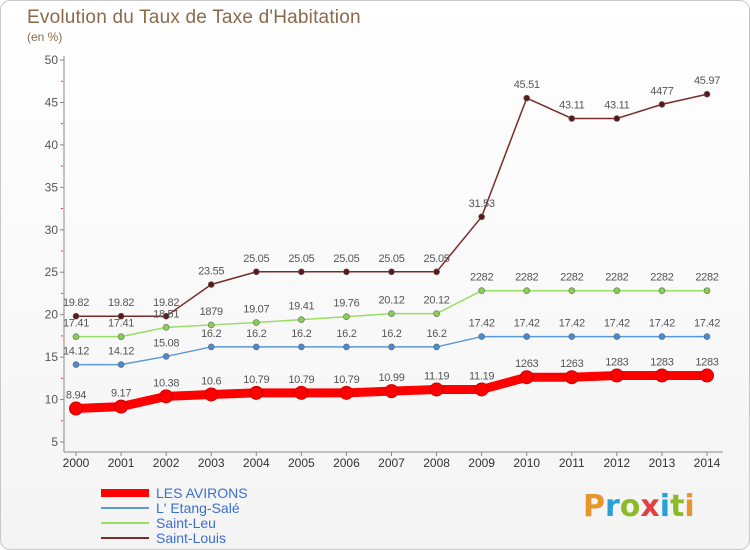 This screenshot has width=750, height=550. Describe the element at coordinates (121, 324) in the screenshot. I see `data-label: 17.41` at that location.